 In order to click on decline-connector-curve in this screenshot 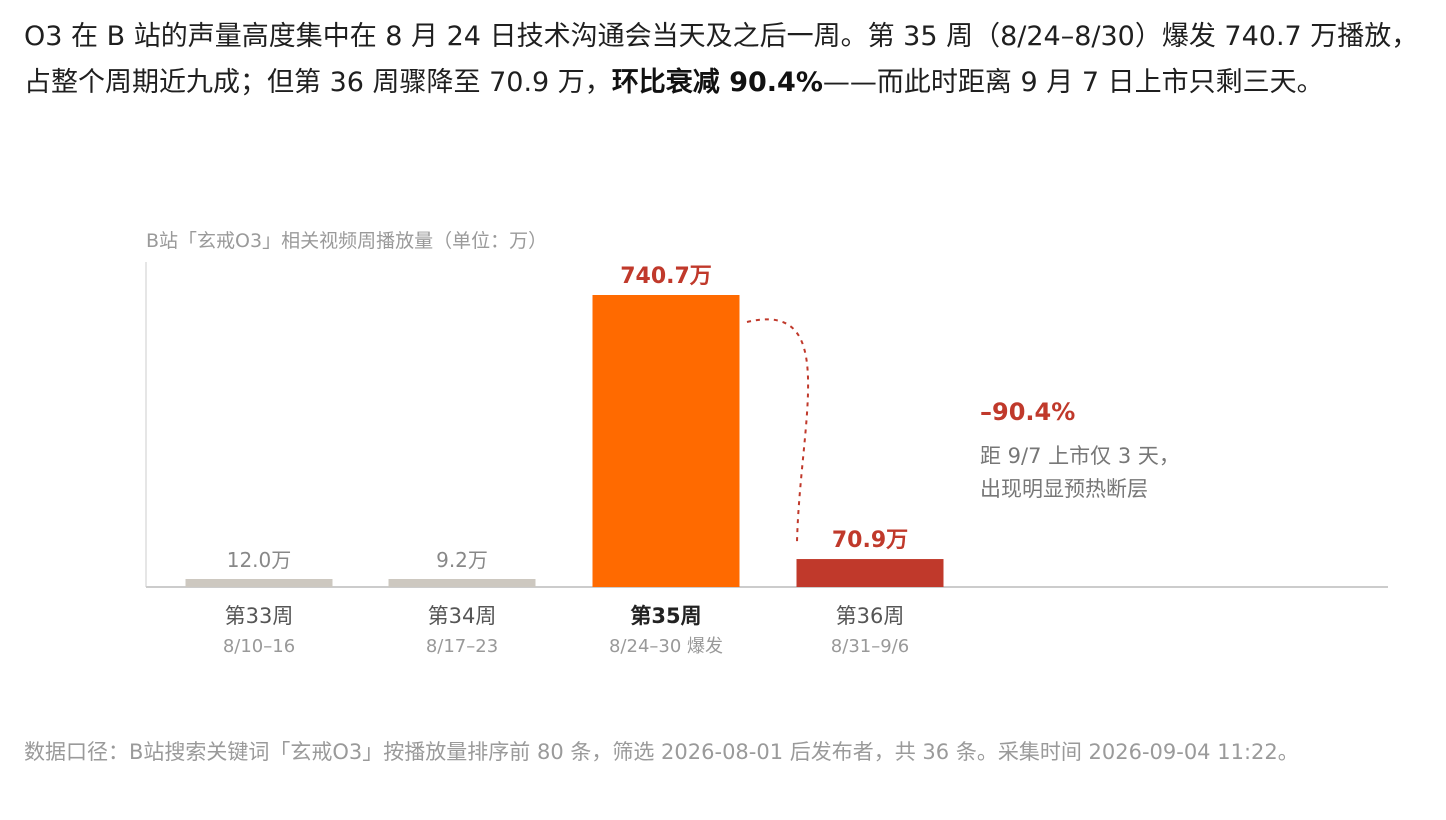, I will do `click(778, 430)`.